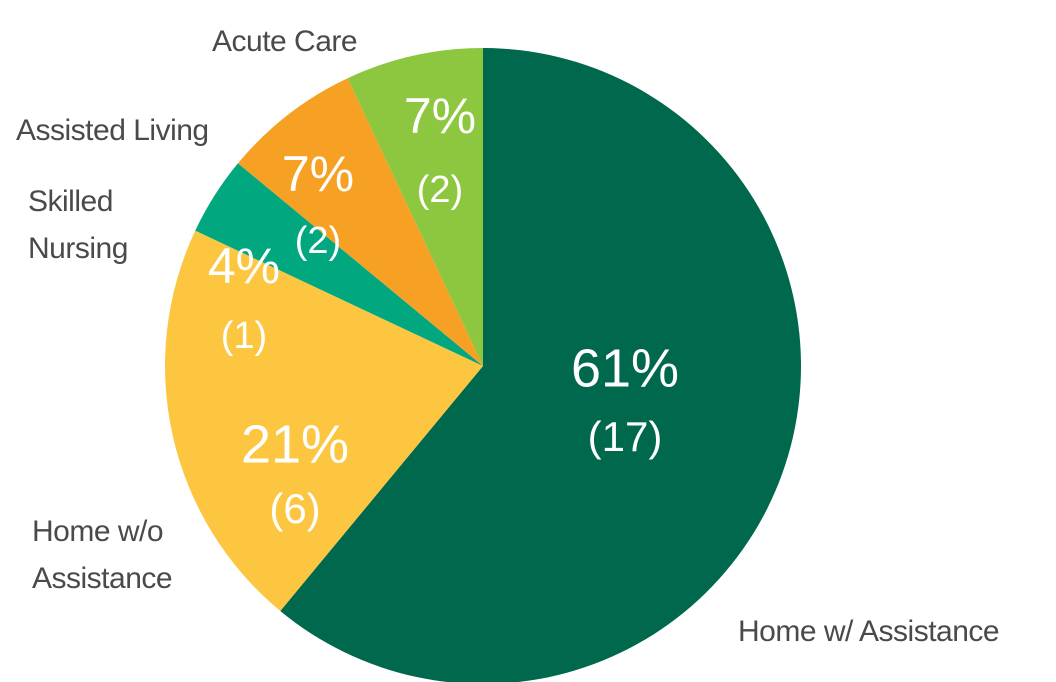  I want to click on category-label: Acute Care, so click(285, 41).